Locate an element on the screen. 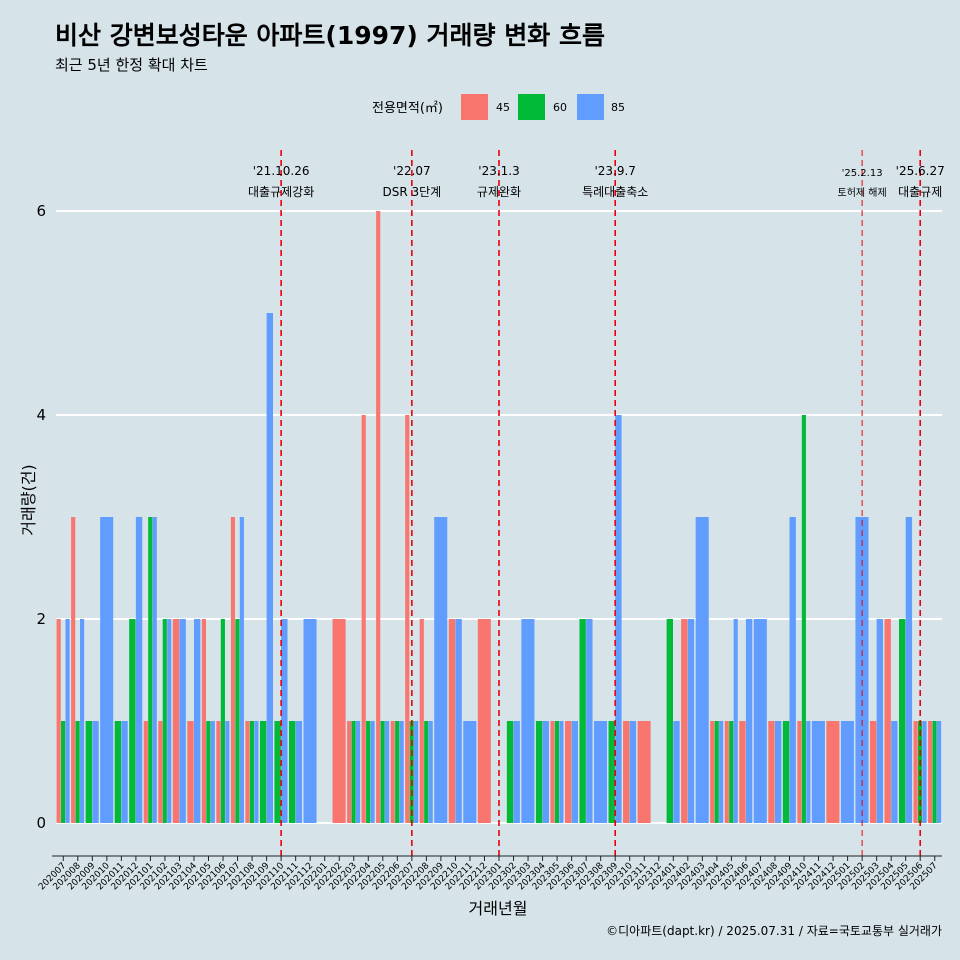  x-axis-title: 거래년월 is located at coordinates (498, 908).